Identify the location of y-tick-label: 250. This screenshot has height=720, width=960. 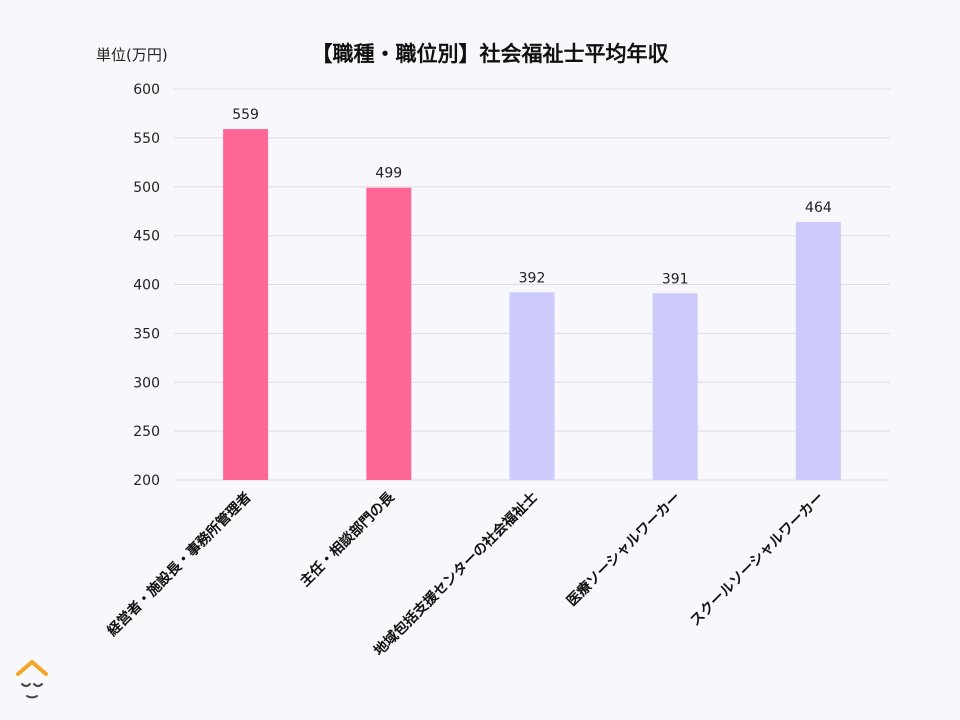
(146, 432).